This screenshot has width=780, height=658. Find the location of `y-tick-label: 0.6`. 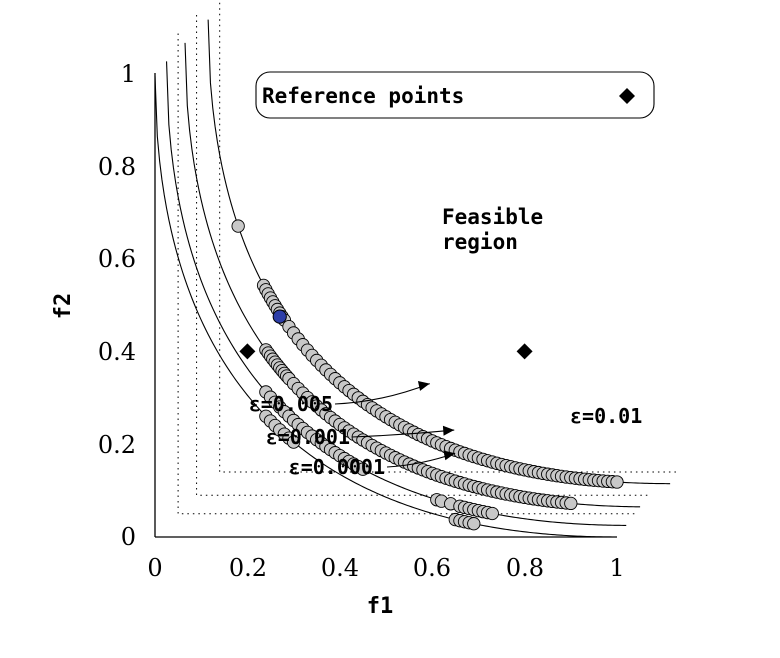

y-tick-label: 0.6 is located at coordinates (117, 259).